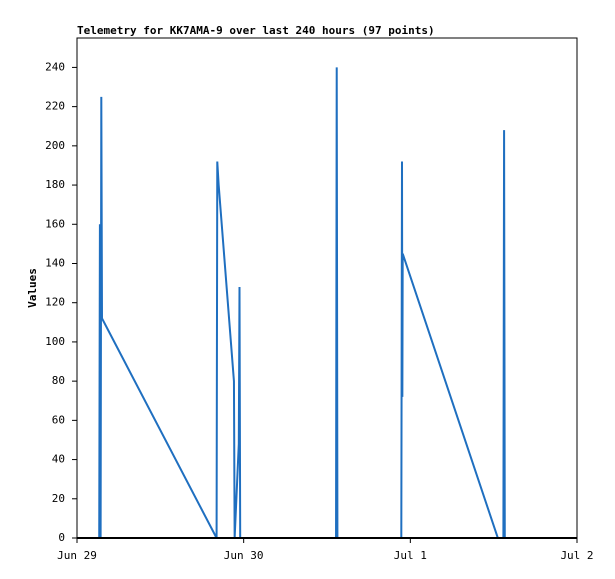  Describe the element at coordinates (58, 419) in the screenshot. I see `y-tick-label: 60` at that location.